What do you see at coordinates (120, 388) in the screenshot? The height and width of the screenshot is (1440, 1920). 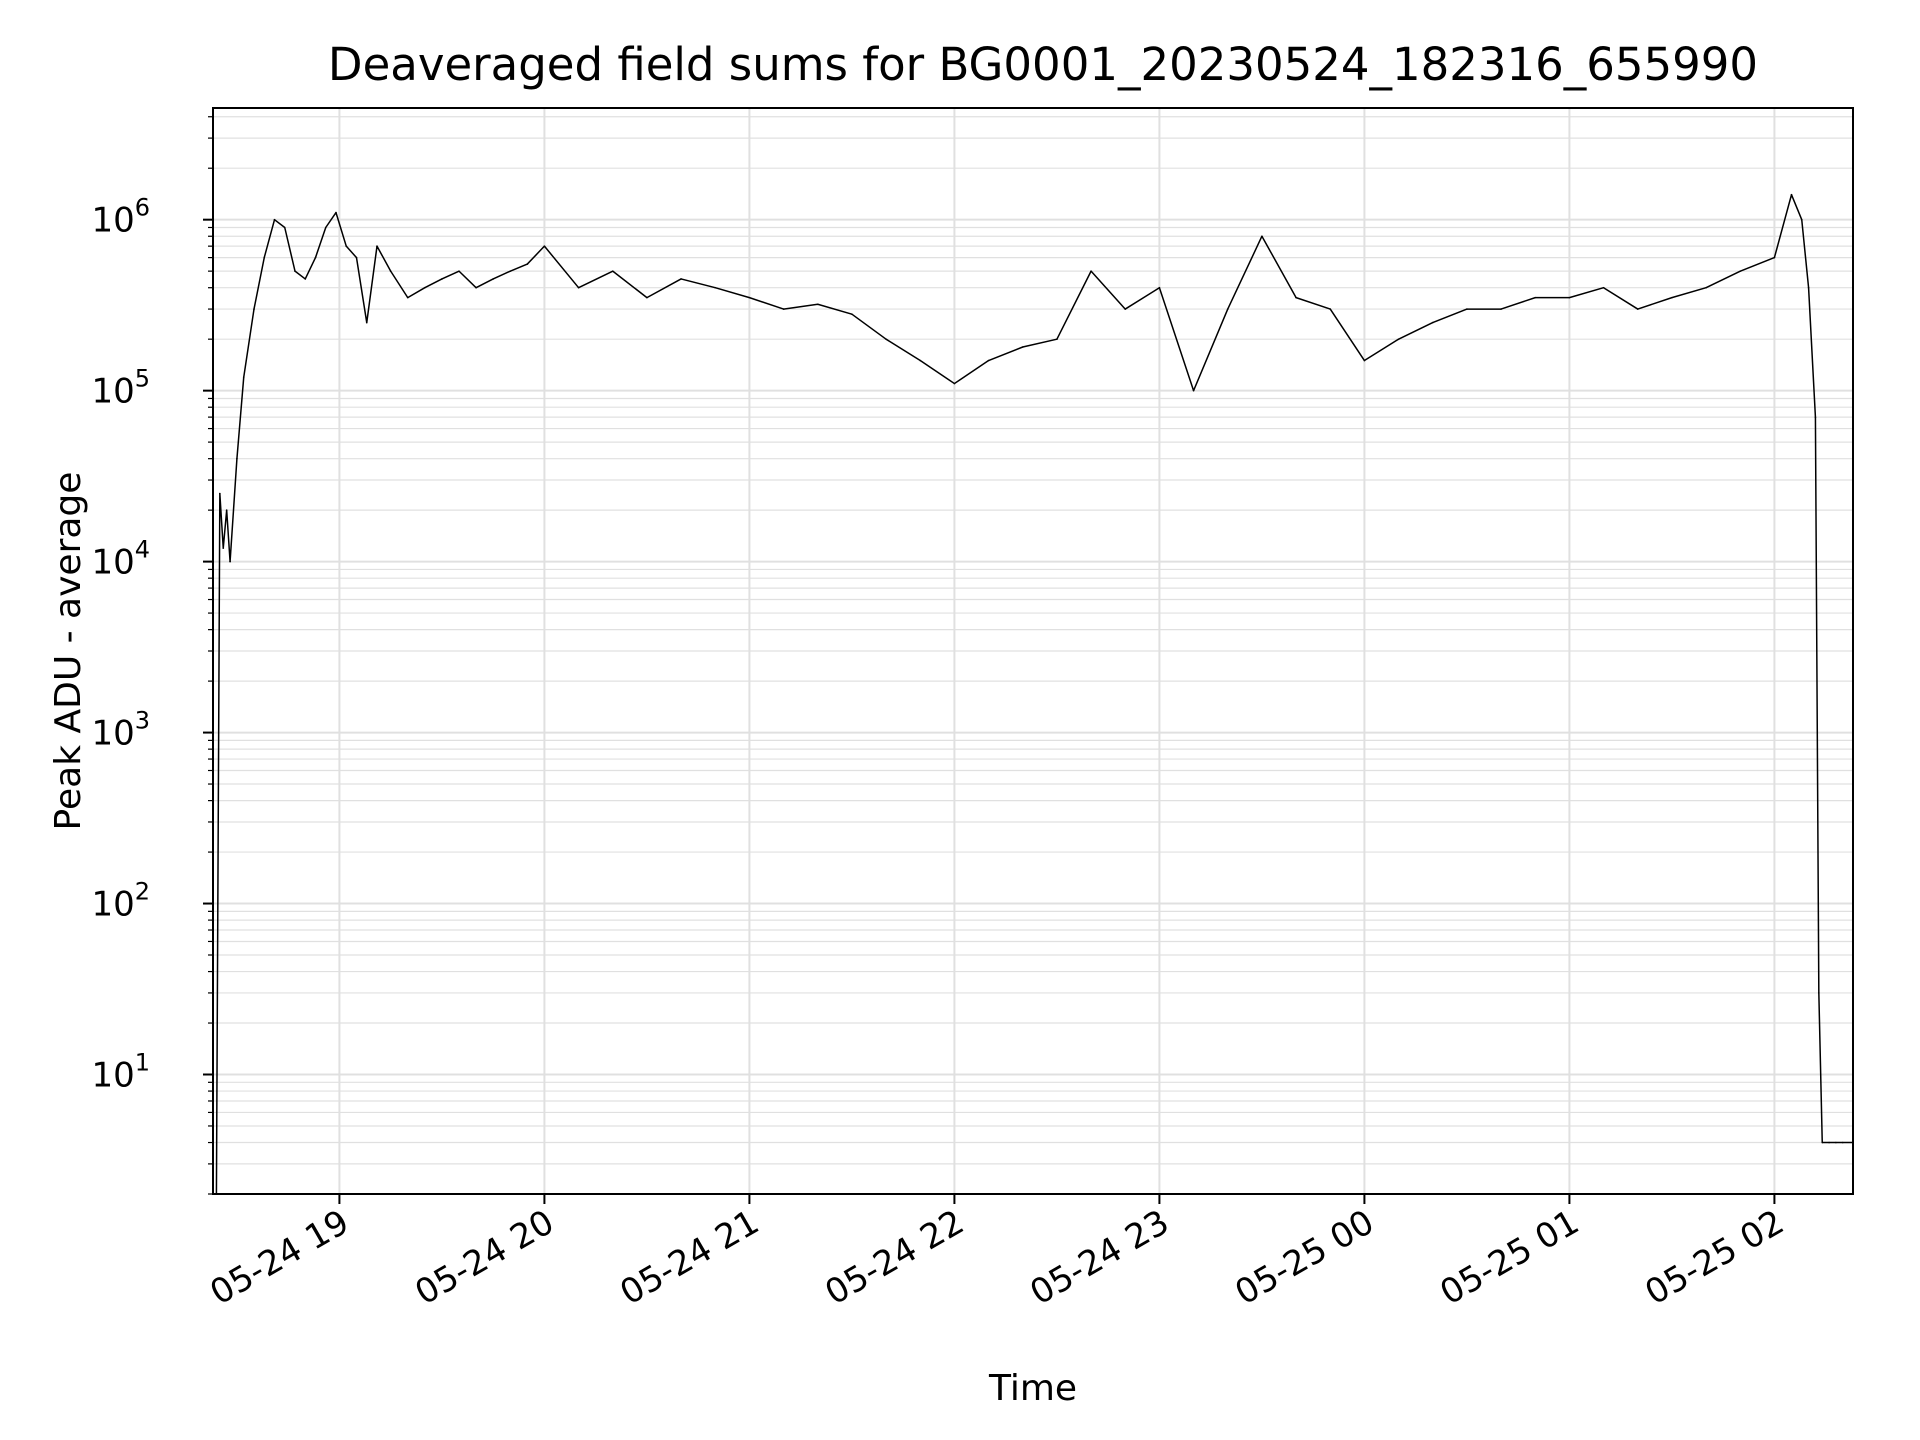 I see `y-tick-label: 10⁵` at bounding box center [120, 388].